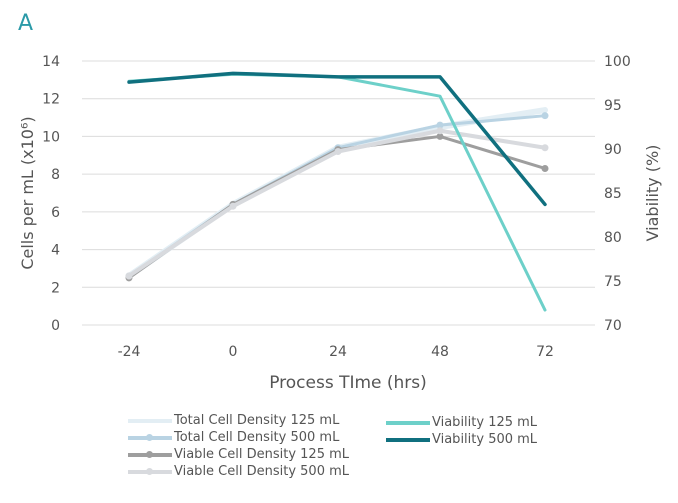 Image resolution: width=678 pixels, height=503 pixels. Describe the element at coordinates (55, 326) in the screenshot. I see `y-tick-label: 0` at that location.